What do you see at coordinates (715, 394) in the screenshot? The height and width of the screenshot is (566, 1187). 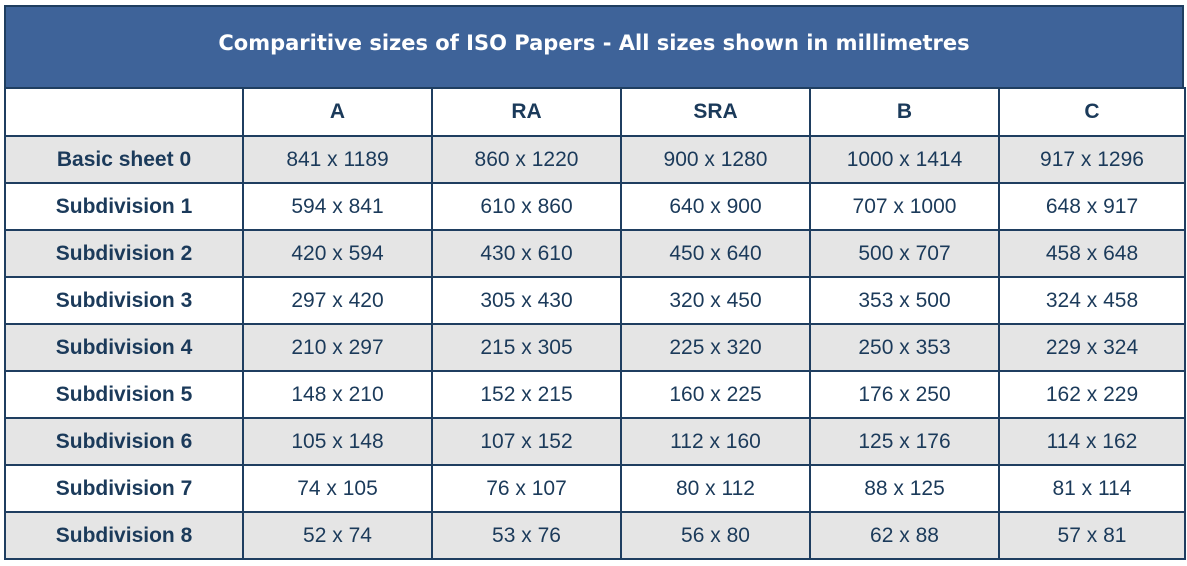 I see `size-cell: 160 x 225` at bounding box center [715, 394].